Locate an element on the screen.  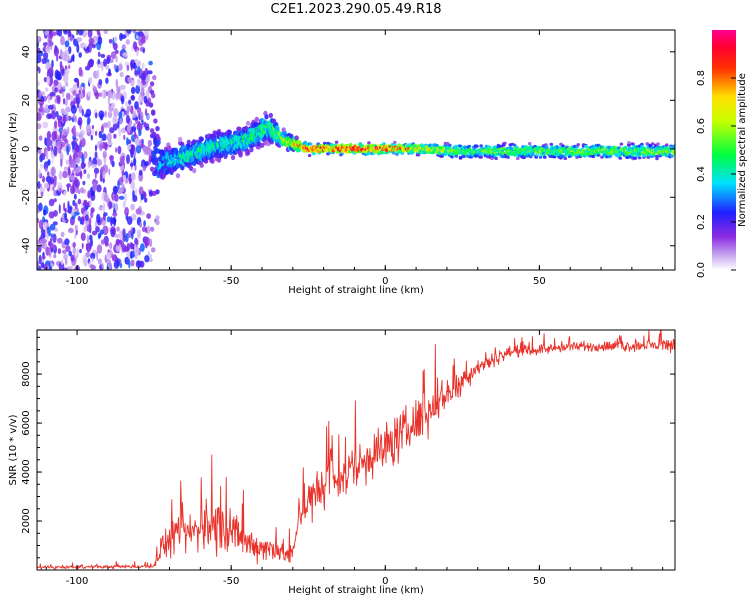
x-tick-label: -100 is located at coordinates (77, 281).